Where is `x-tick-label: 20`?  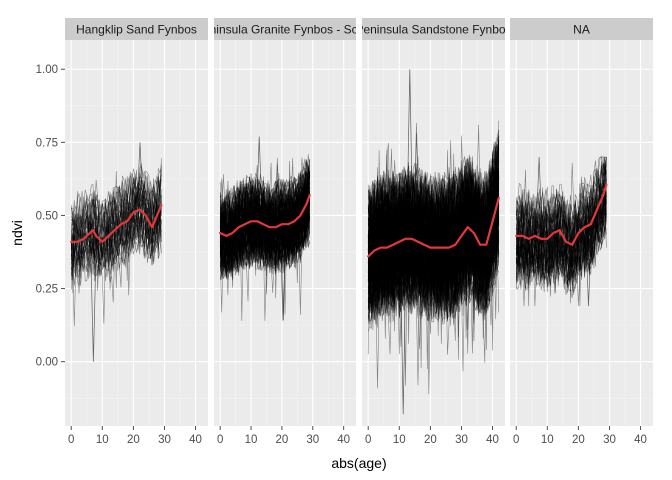 x-tick-label: 20 is located at coordinates (578, 440).